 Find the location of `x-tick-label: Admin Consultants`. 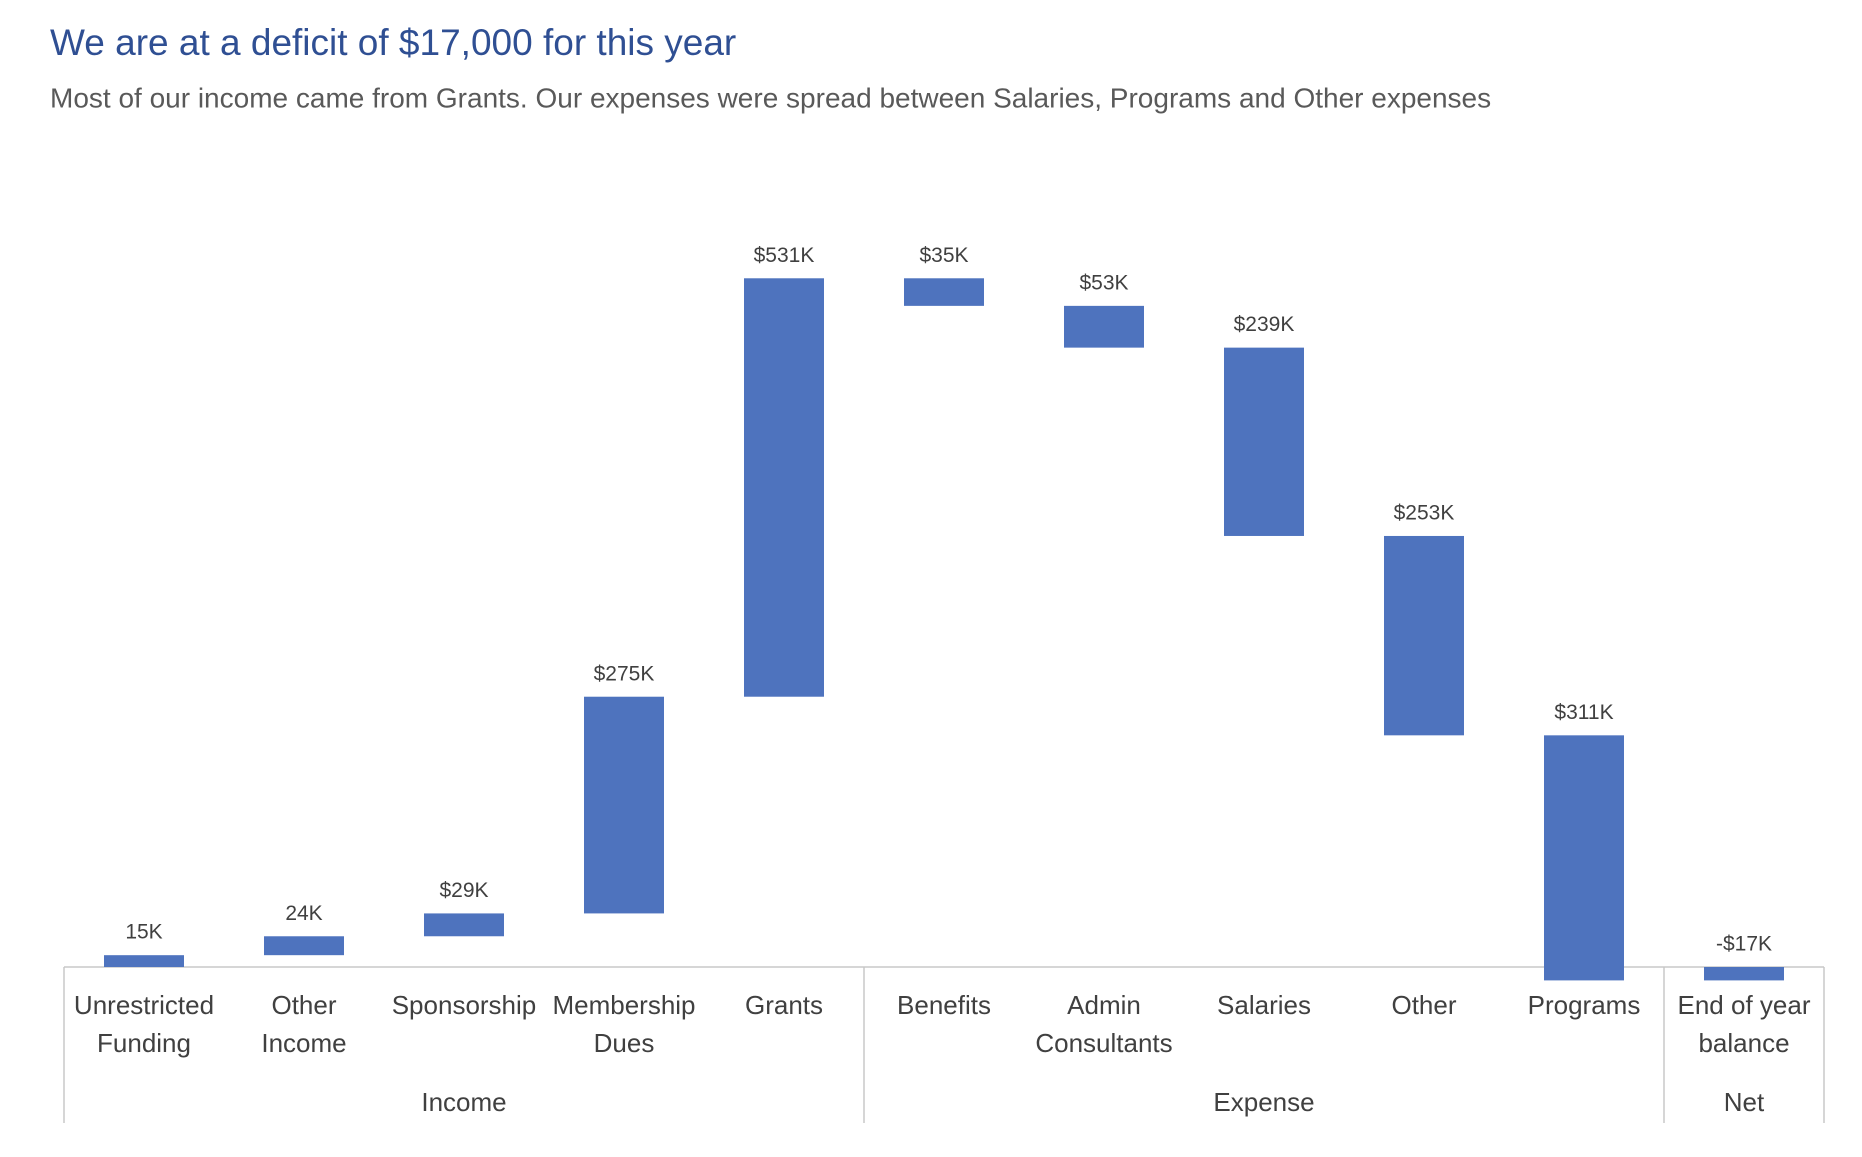

x-tick-label: Admin Consultants is located at coordinates (1103, 1024).